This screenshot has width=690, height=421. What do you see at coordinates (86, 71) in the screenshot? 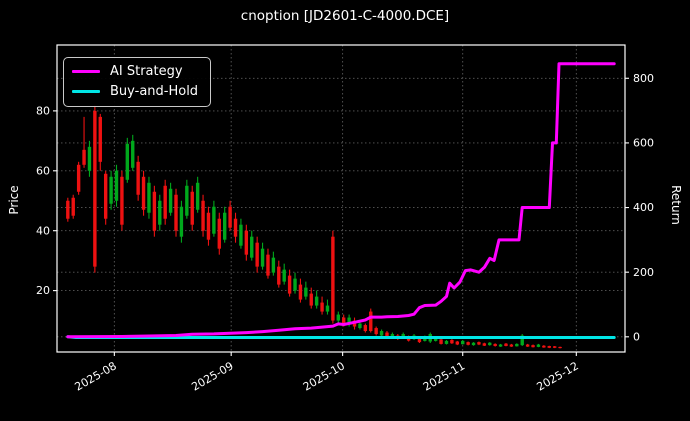
I see `ai-strategy-swatch-line` at bounding box center [86, 71].